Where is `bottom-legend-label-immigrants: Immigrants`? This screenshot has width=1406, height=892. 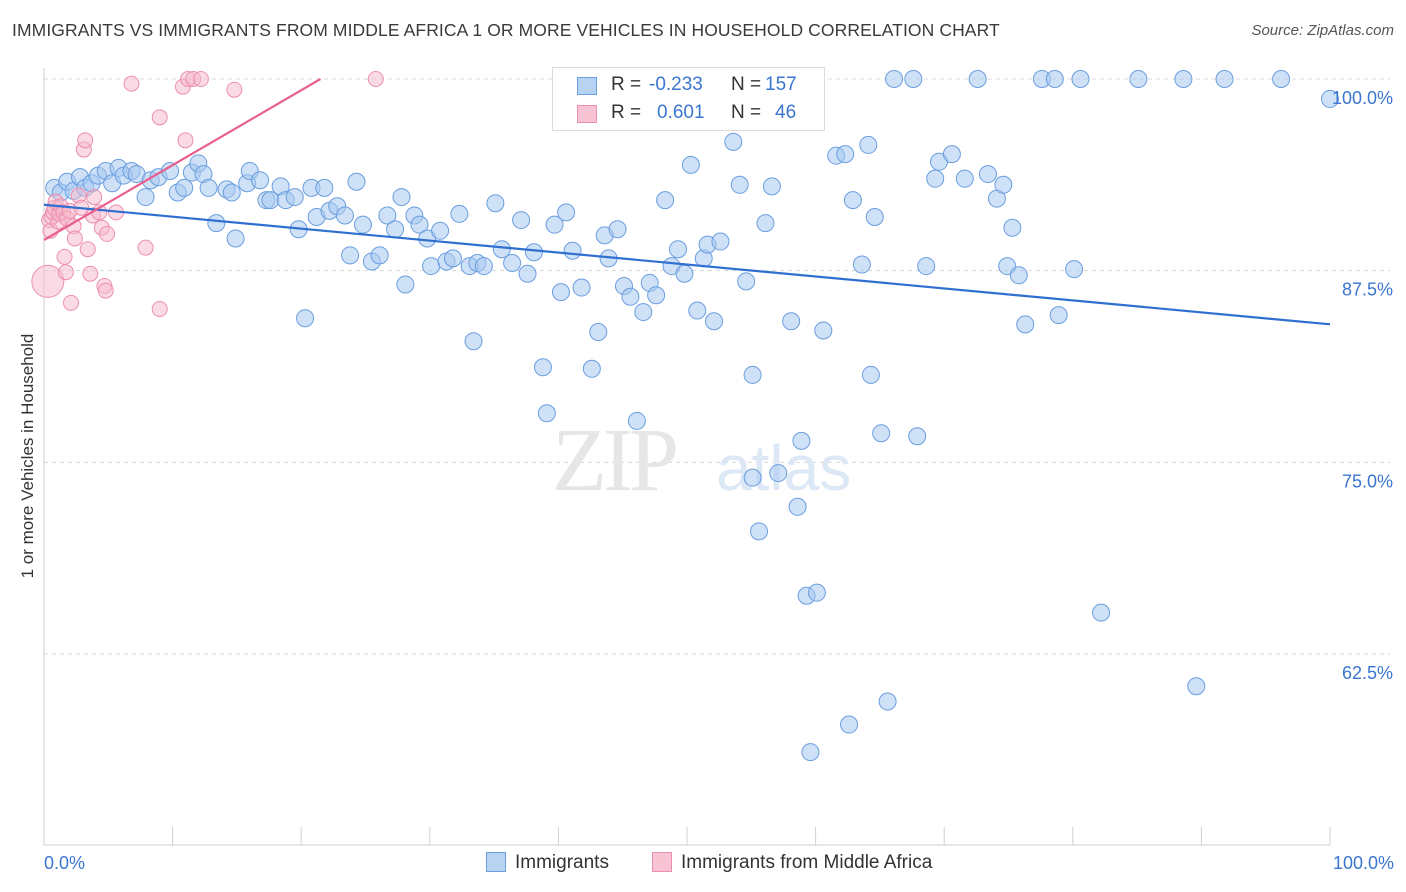
bottom-legend-label-immigrants: Immigrants is located at coordinates (562, 862).